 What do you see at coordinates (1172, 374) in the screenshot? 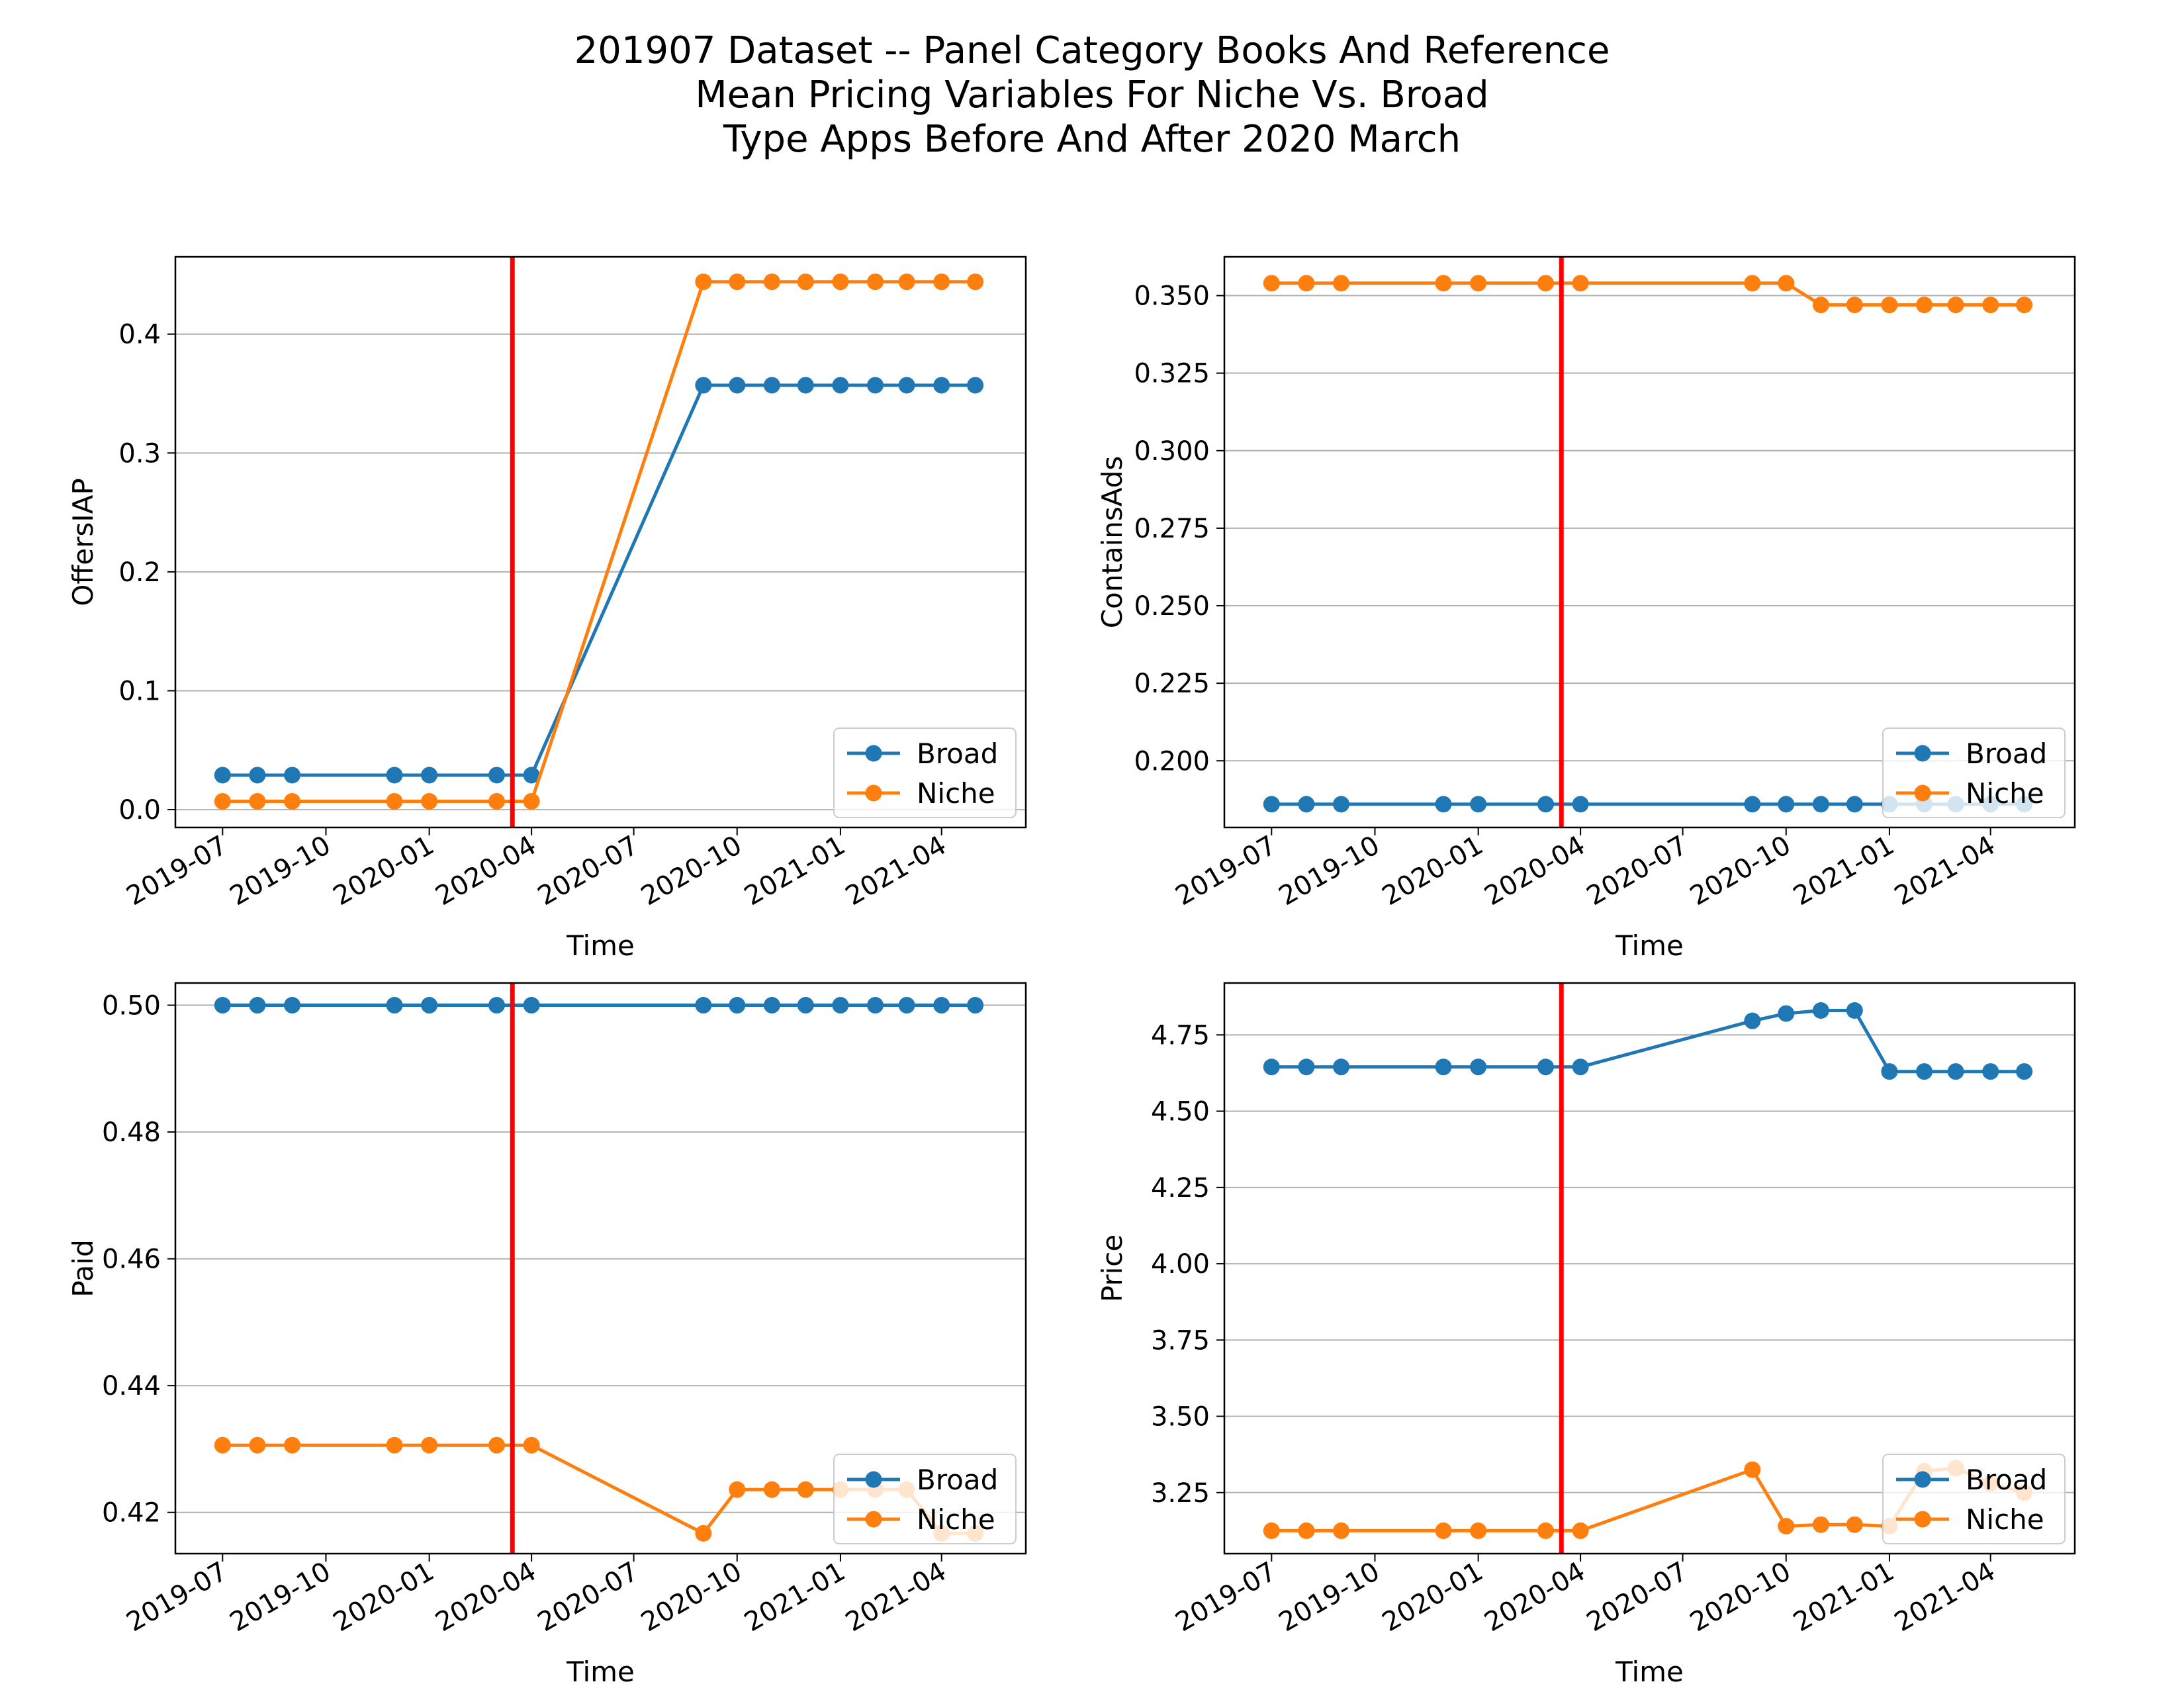
I see `y-tick-label: 0.325` at bounding box center [1172, 374].